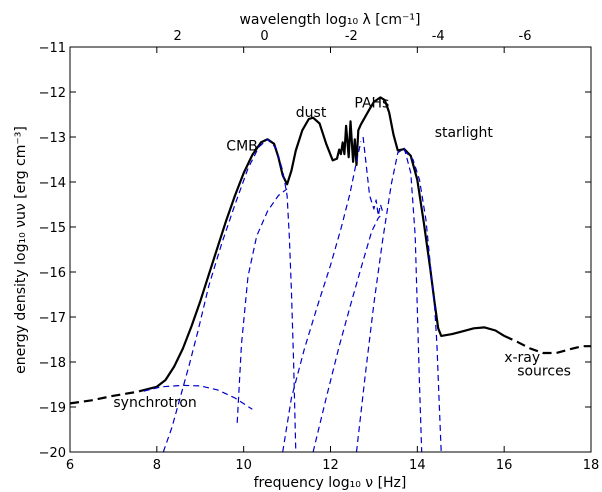  What do you see at coordinates (178, 36) in the screenshot?
I see `x2-tick-label: 2` at bounding box center [178, 36].